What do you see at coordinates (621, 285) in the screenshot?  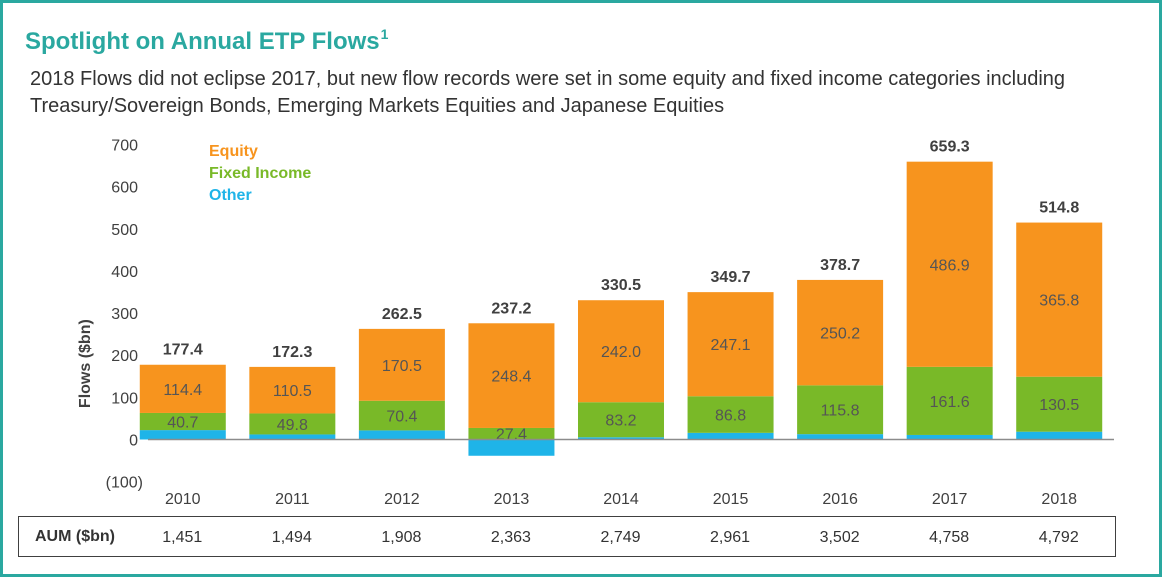 I see `bar-total-label: 330.5` at bounding box center [621, 285].